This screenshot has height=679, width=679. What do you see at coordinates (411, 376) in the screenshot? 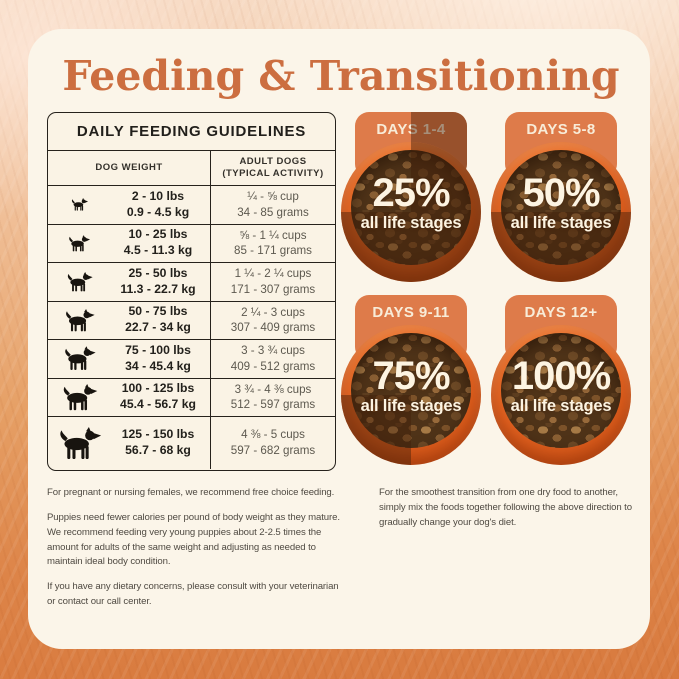
I see `percent-label: 75%` at bounding box center [411, 376].